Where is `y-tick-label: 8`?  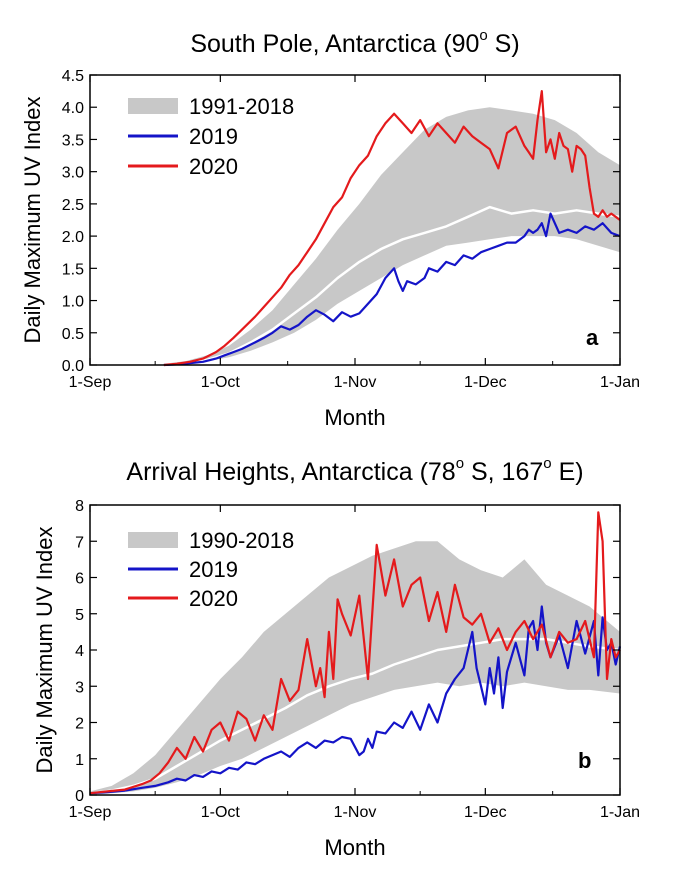 y-tick-label: 8 is located at coordinates (79, 506).